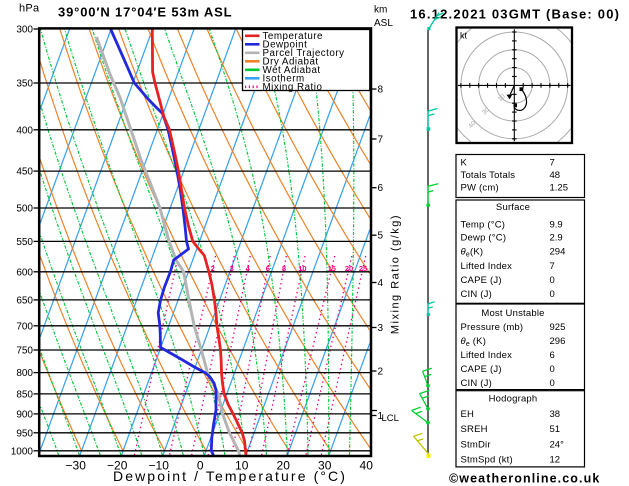 Image resolution: width=629 pixels, height=486 pixels. Describe the element at coordinates (480, 188) in the screenshot. I see `svg-text: PW (cm)` at that location.